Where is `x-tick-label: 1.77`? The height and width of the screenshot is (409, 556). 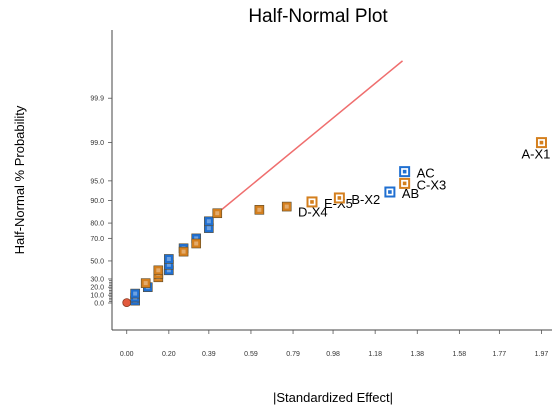
x-tick-label: 1.77 is located at coordinates (500, 354).